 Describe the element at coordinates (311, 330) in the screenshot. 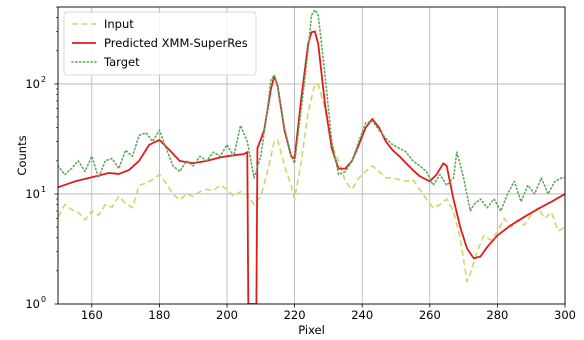

I see `x-axis-label: Pixel` at that location.